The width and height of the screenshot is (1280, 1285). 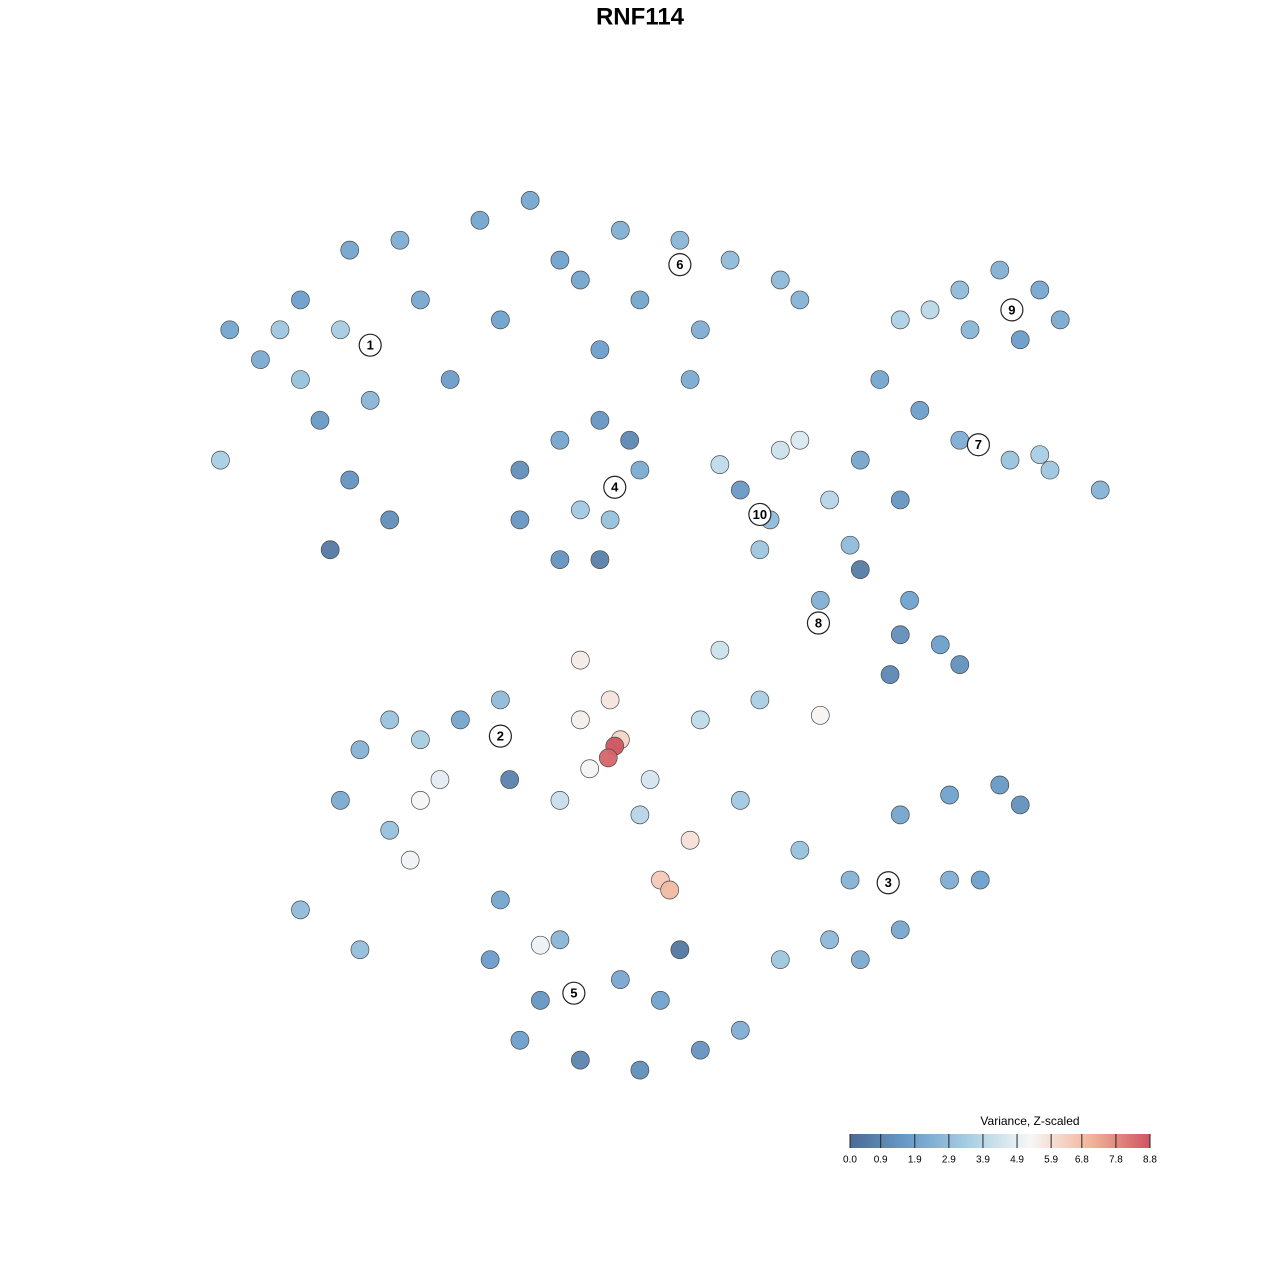 I want to click on chart-title: RNF114, so click(x=640, y=16).